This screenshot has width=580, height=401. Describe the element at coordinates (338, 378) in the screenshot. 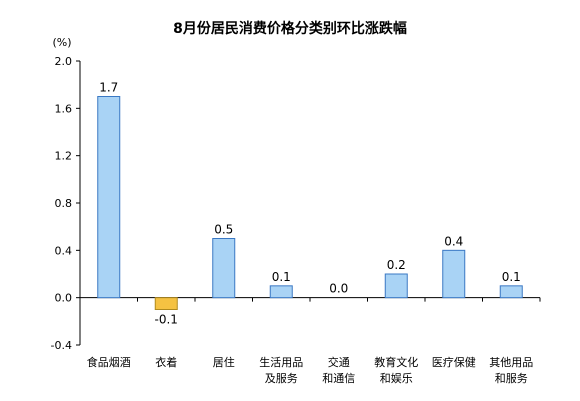

I see `category-label: 和通信` at that location.